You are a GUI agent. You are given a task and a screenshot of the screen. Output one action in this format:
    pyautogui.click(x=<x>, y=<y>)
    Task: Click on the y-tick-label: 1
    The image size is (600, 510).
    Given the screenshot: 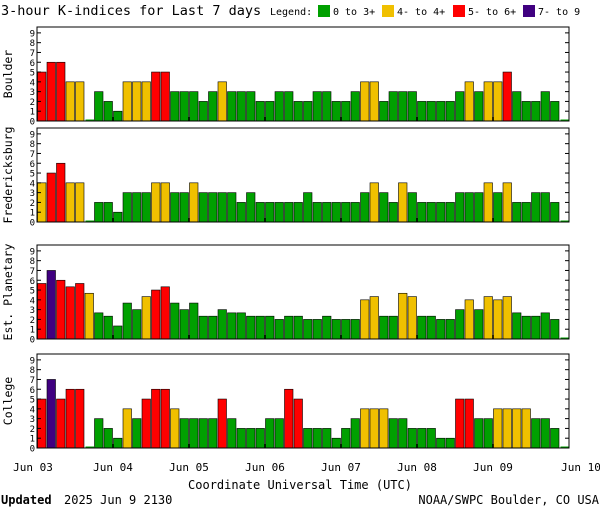 What is the action you would take?
    pyautogui.click(x=32, y=440)
    